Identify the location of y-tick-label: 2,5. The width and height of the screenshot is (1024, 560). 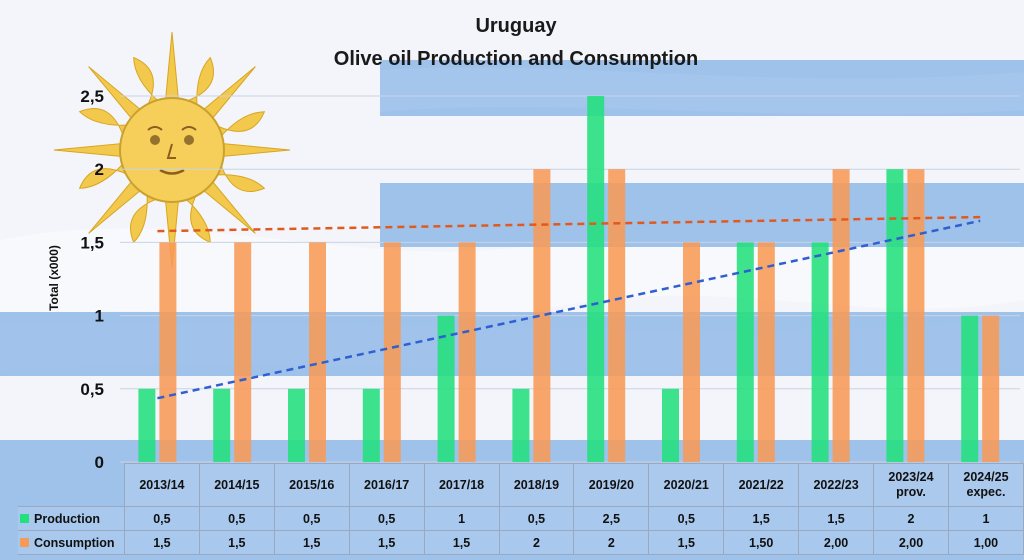
(92, 96).